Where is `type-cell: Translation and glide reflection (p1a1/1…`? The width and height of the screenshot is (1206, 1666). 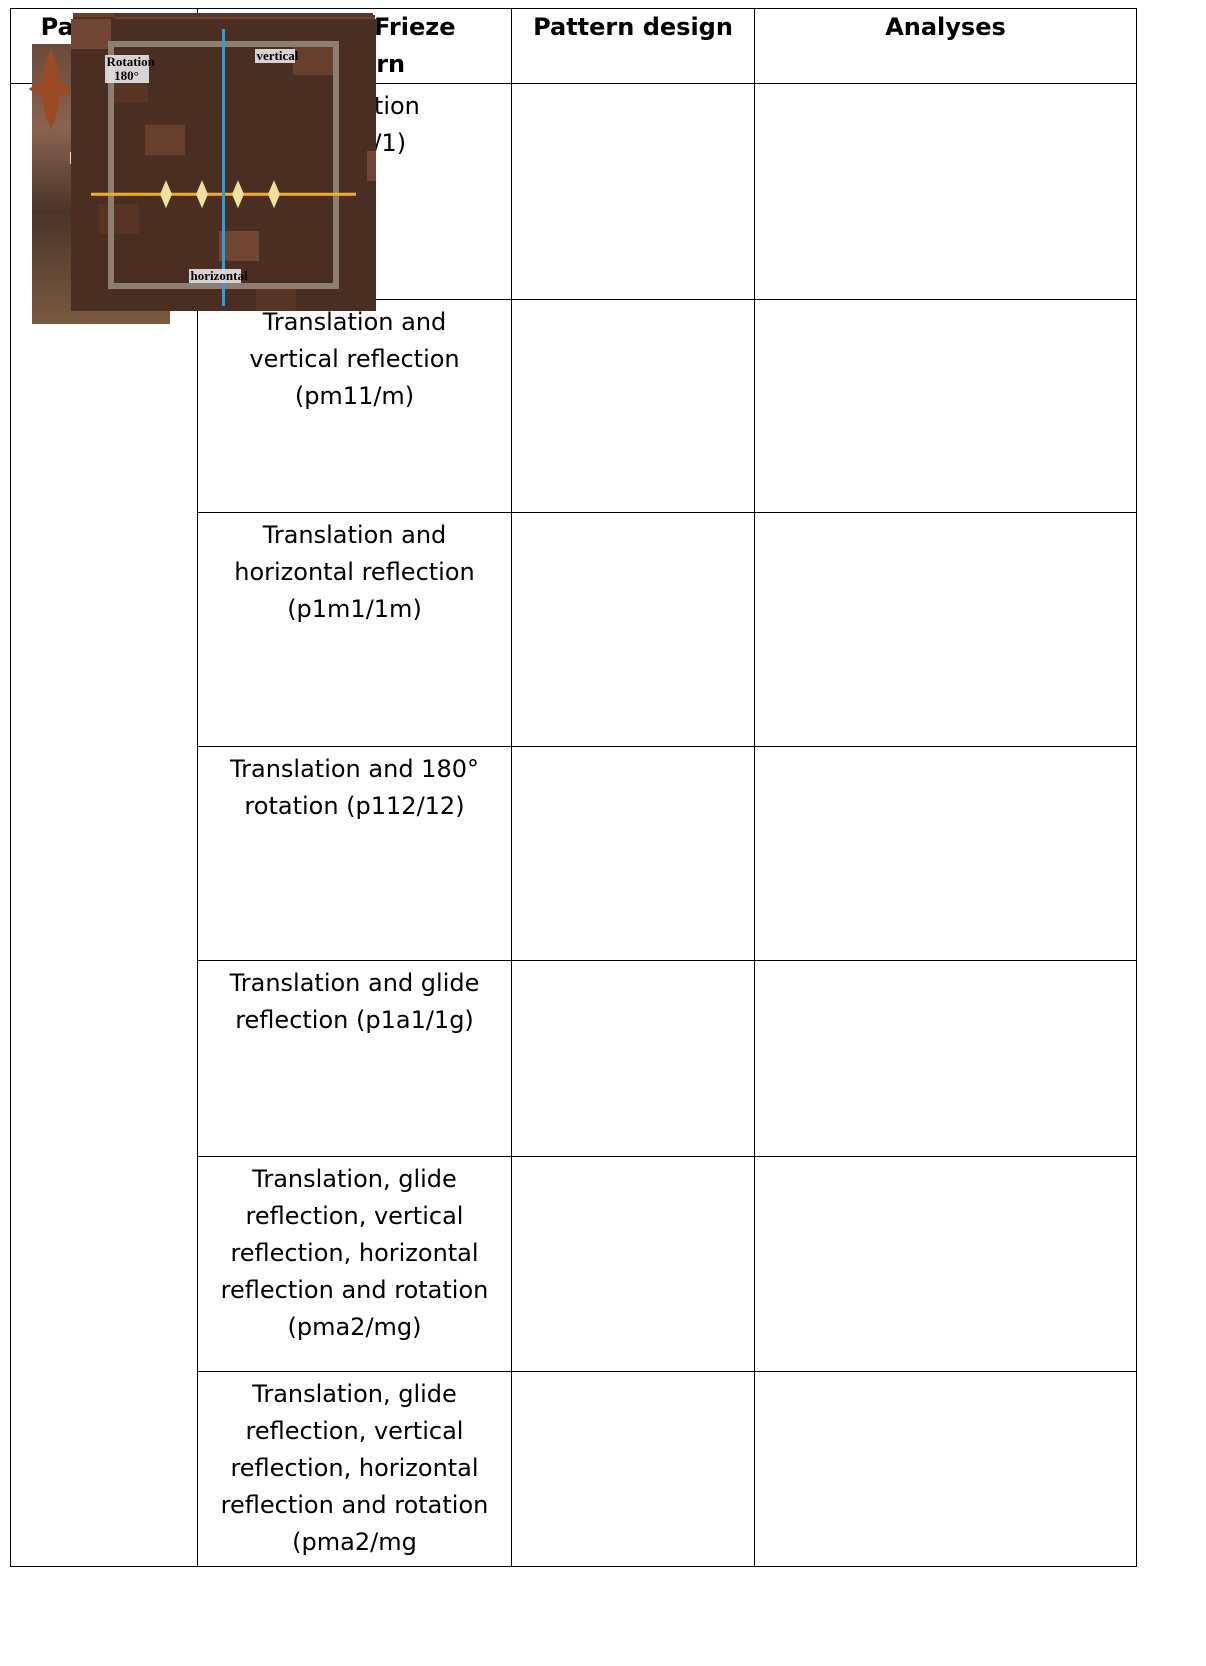 type-cell: Translation and glide reflection (p1a1/1… is located at coordinates (354, 1058).